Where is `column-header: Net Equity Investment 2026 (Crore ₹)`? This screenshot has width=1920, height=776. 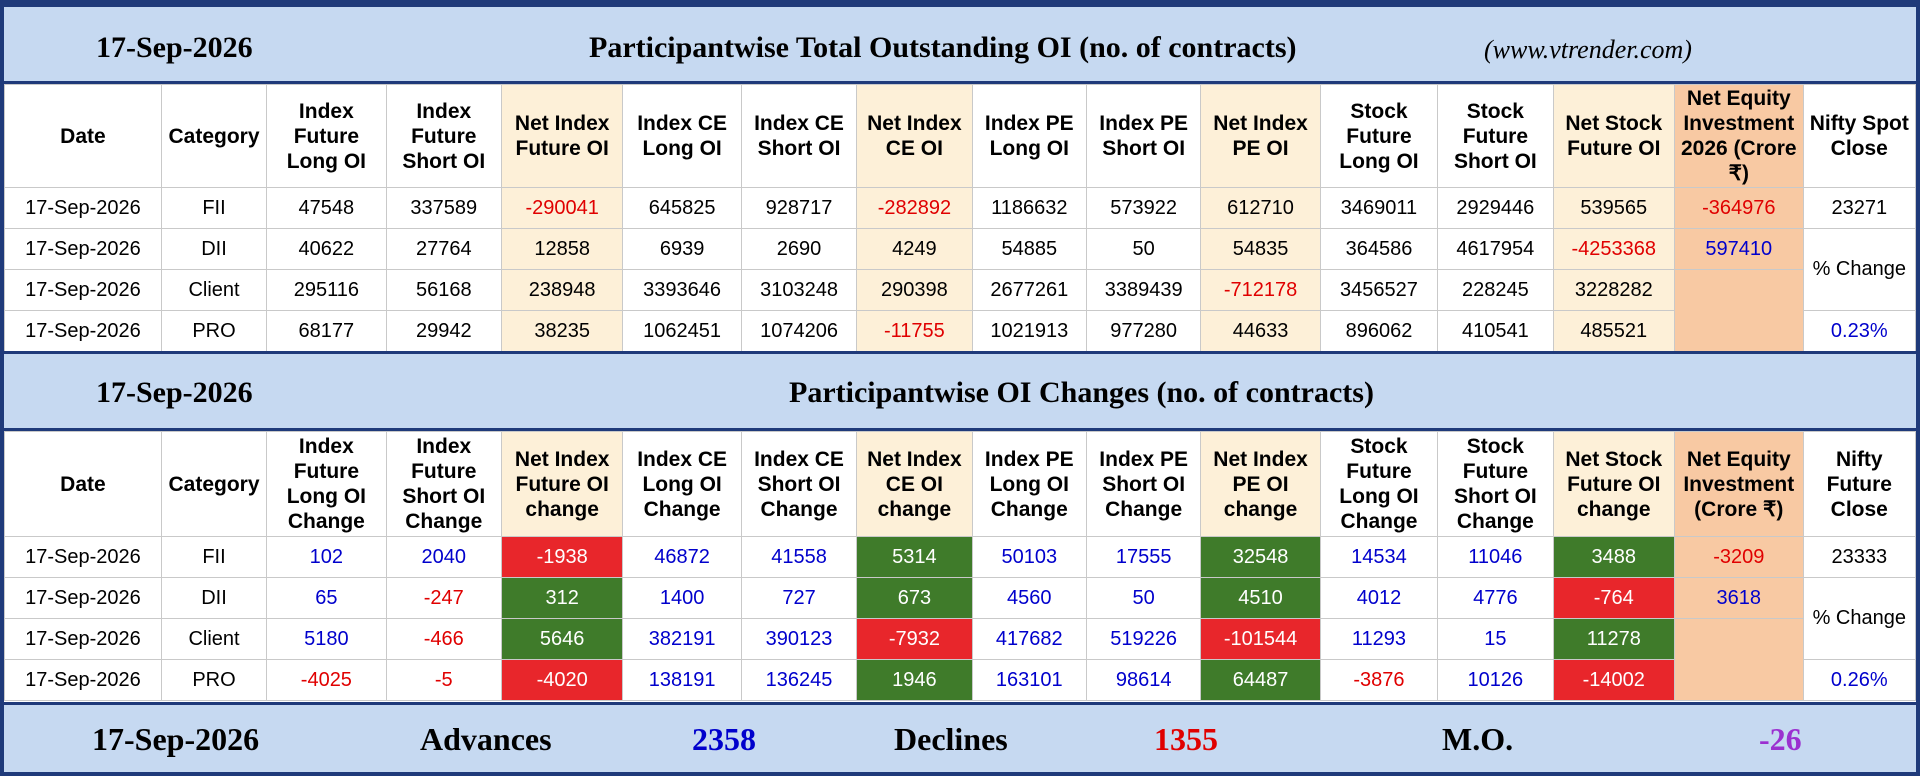 column-header: Net Equity Investment 2026 (Crore ₹) is located at coordinates (1739, 136).